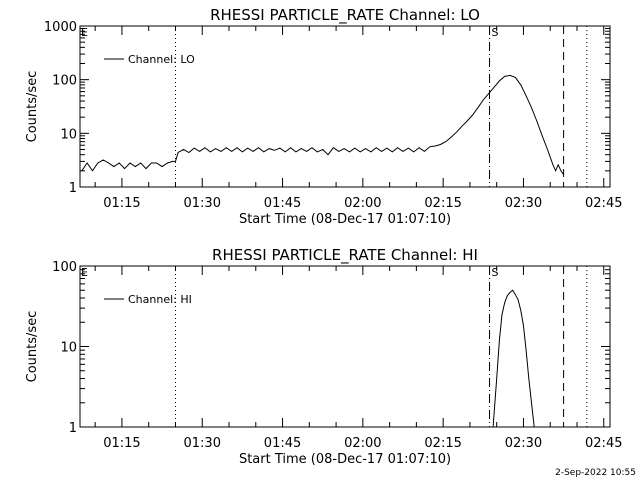 The height and width of the screenshot is (480, 640). Describe the element at coordinates (202, 443) in the screenshot. I see `chart-1-x-tick-label: 01:30` at that location.